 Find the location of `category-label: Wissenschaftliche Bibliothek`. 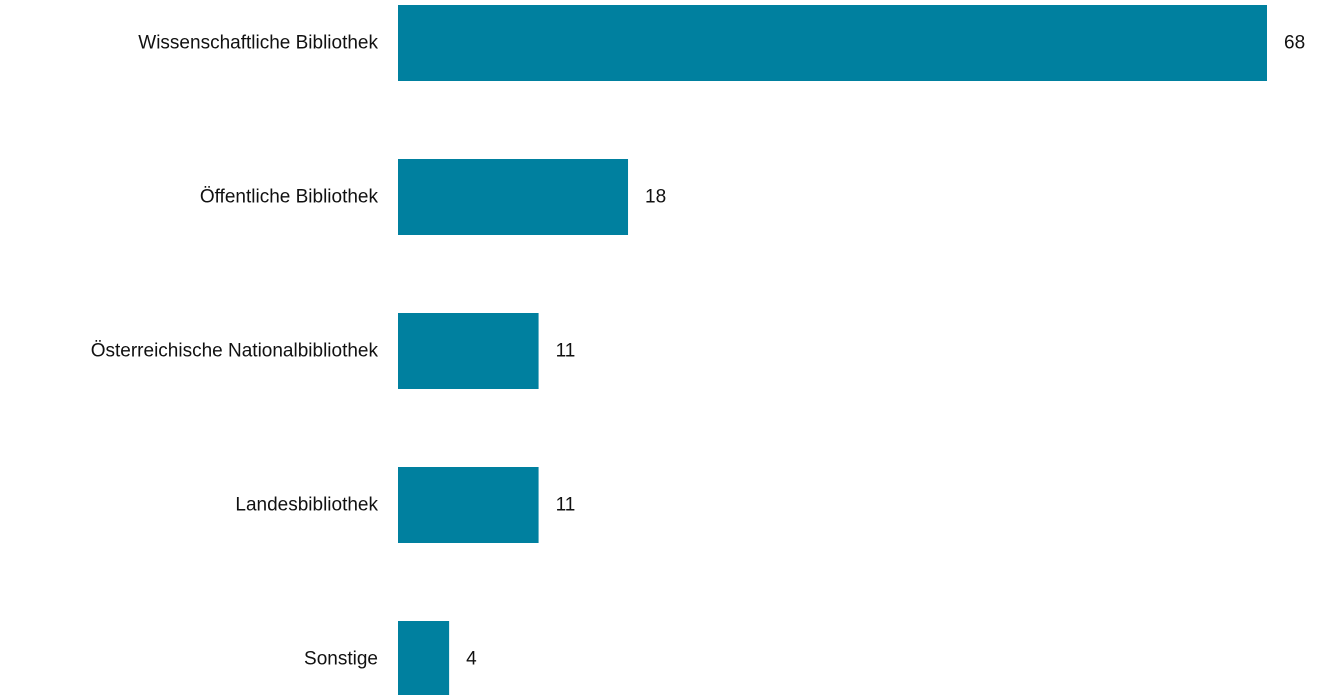

category-label: Wissenschaftliche Bibliothek is located at coordinates (258, 43).